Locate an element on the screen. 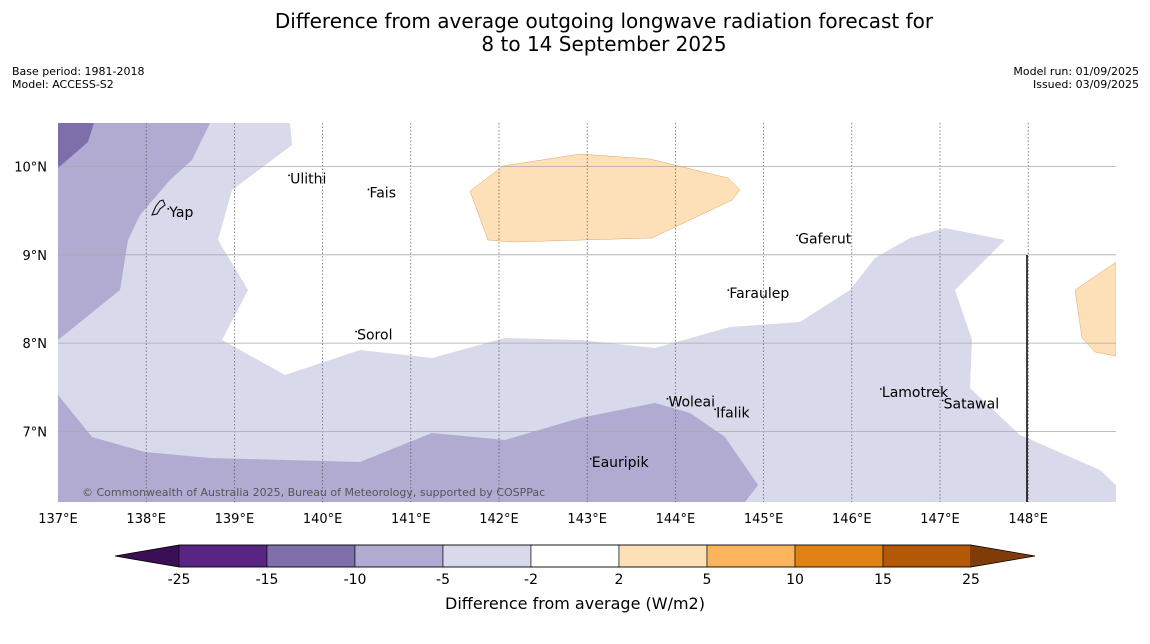 The width and height of the screenshot is (1150, 644). place-ifalik: Ifalik is located at coordinates (732, 413).